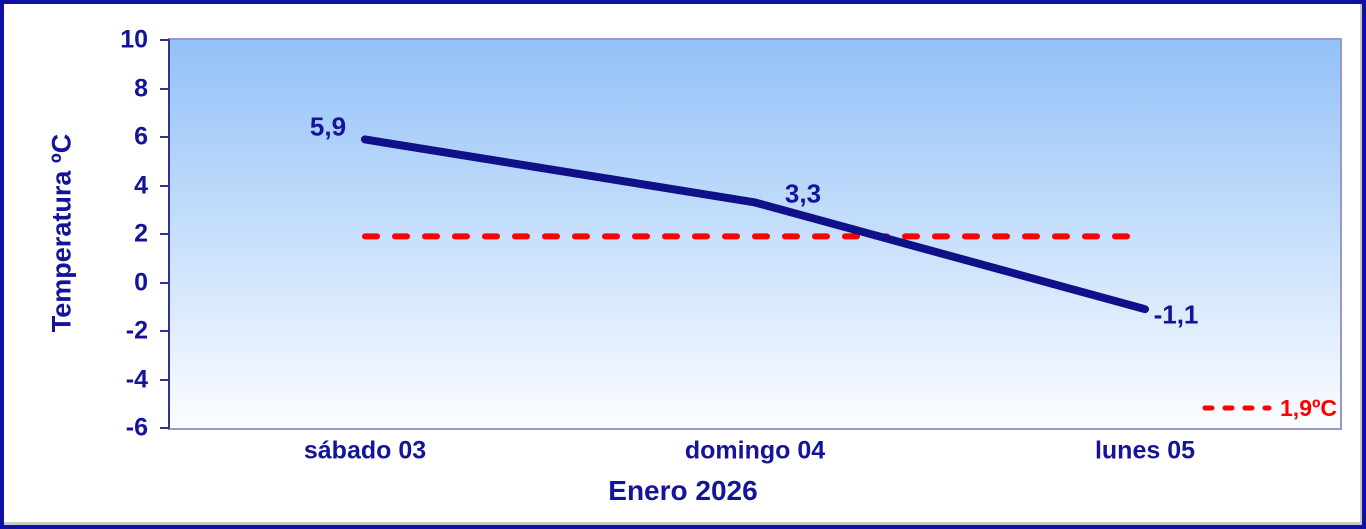 The width and height of the screenshot is (1366, 529). I want to click on x-axis-title: Enero 2026, so click(683, 490).